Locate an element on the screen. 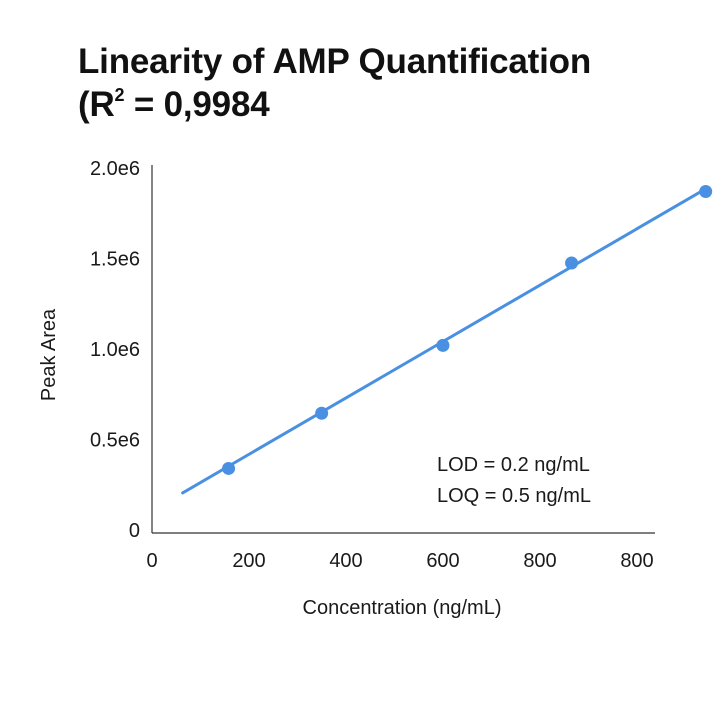 The width and height of the screenshot is (717, 717). x-tick-label: 0 is located at coordinates (151, 561).